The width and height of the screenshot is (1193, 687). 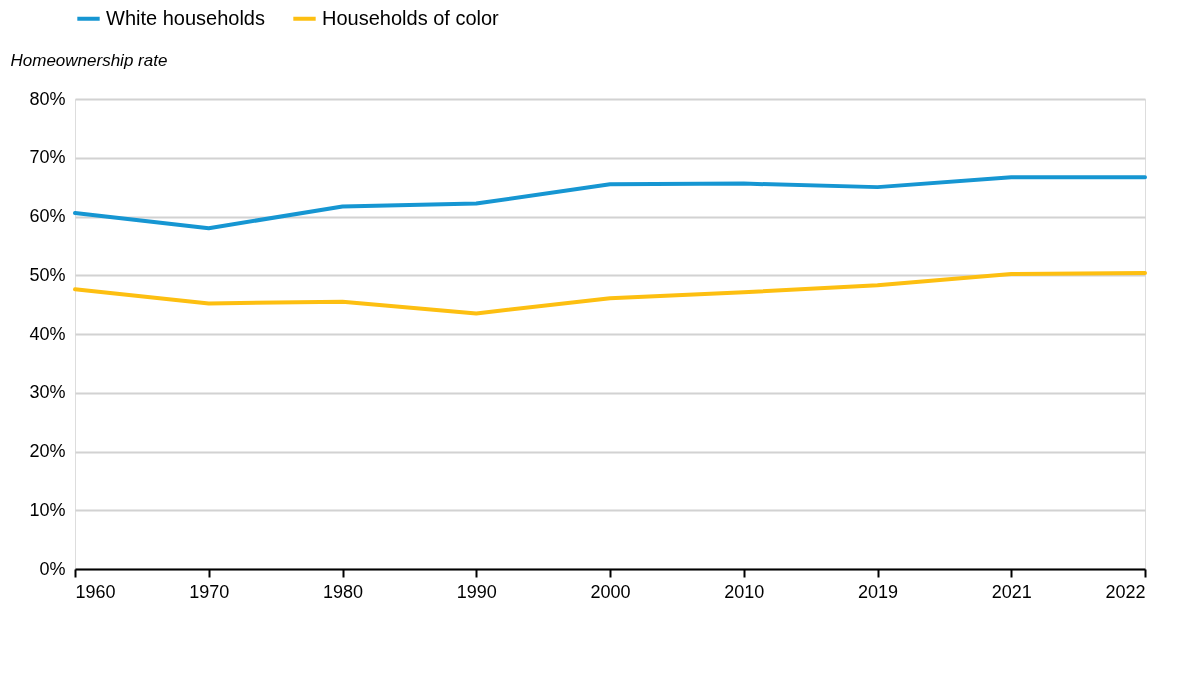 What do you see at coordinates (89, 60) in the screenshot?
I see `y-axis-title: Homeownership rate` at bounding box center [89, 60].